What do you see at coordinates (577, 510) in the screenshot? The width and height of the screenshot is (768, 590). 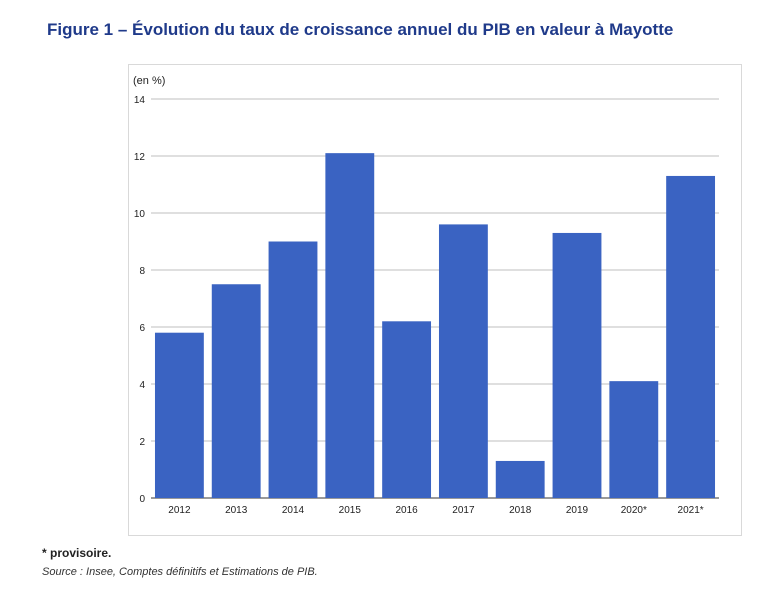 I see `x-tick-label: 2019` at bounding box center [577, 510].